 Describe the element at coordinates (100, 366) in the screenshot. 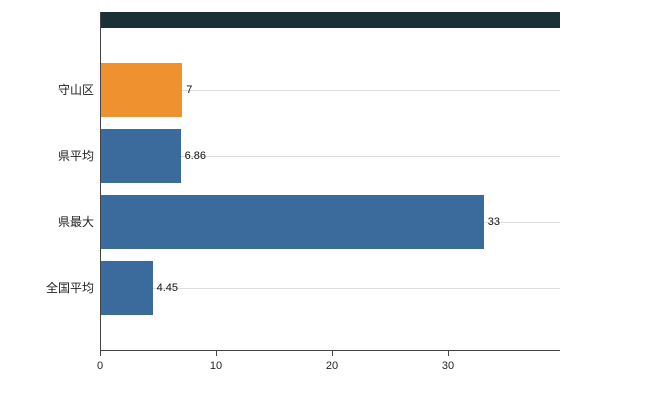

I see `x-tick-label: 0` at that location.